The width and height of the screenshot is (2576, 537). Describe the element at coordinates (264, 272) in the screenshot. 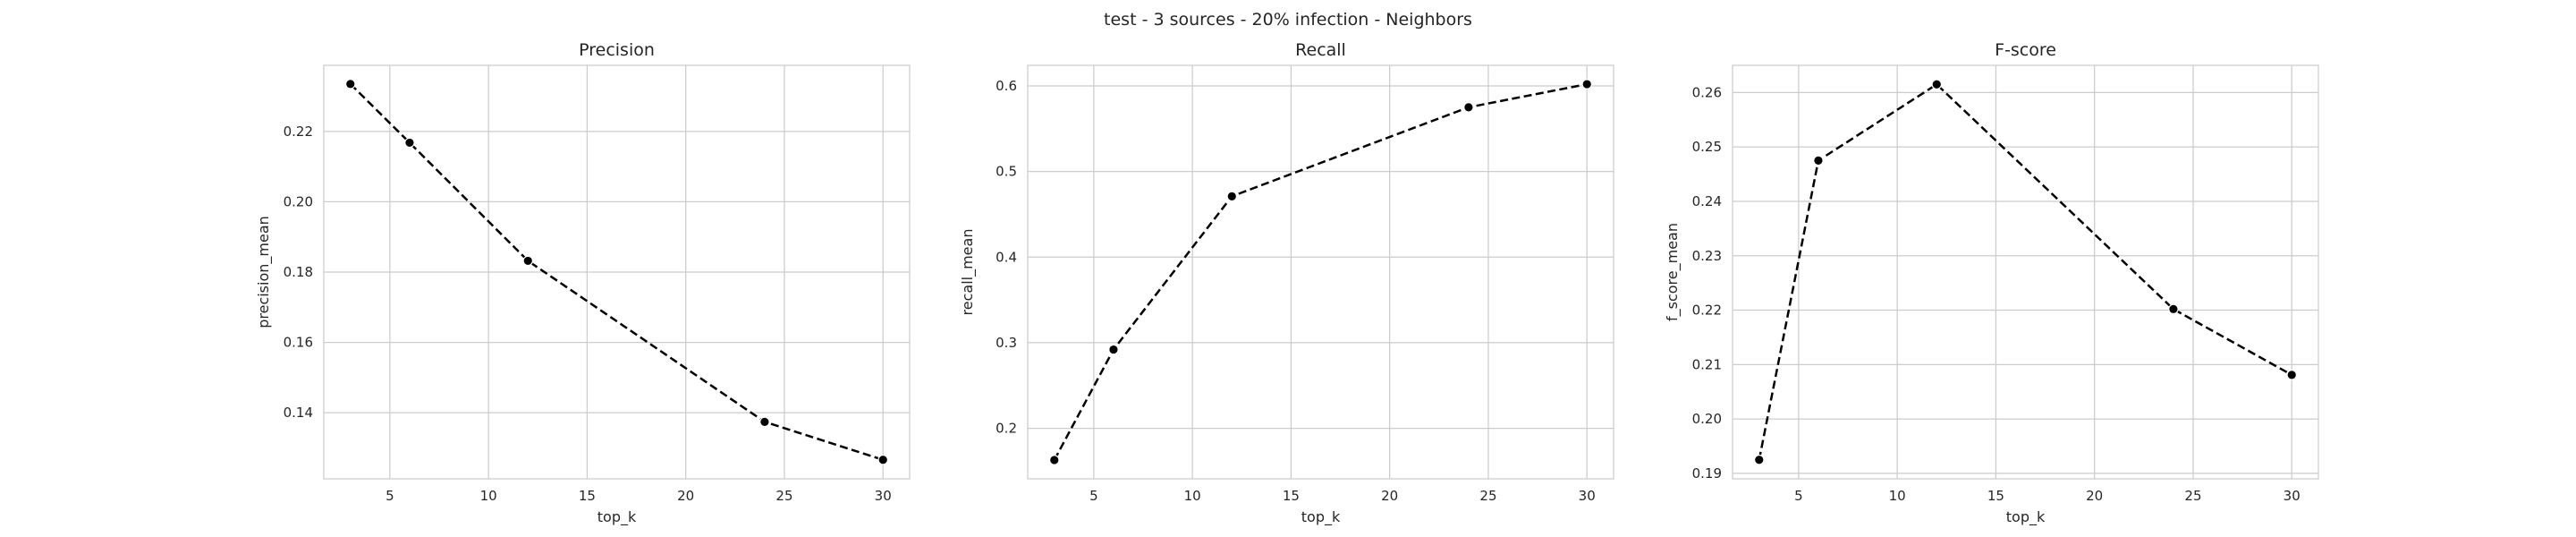

I see `y-axis-label: precision_mean` at that location.